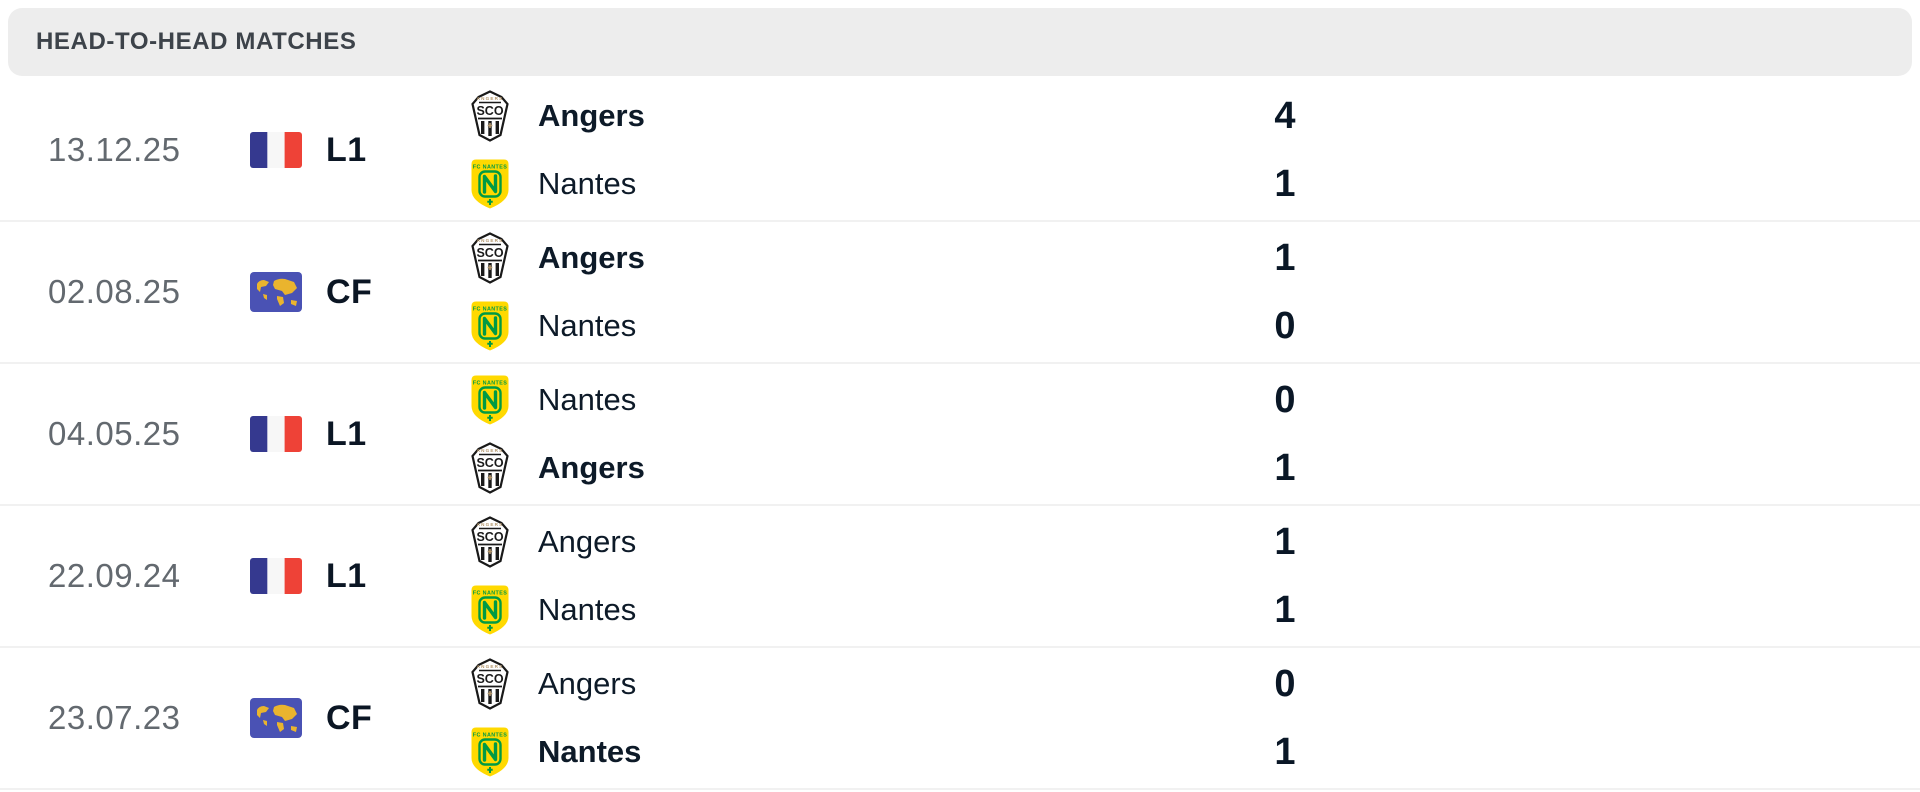 The width and height of the screenshot is (1920, 792). What do you see at coordinates (114, 575) in the screenshot?
I see `match-date: 22.09.24` at bounding box center [114, 575].